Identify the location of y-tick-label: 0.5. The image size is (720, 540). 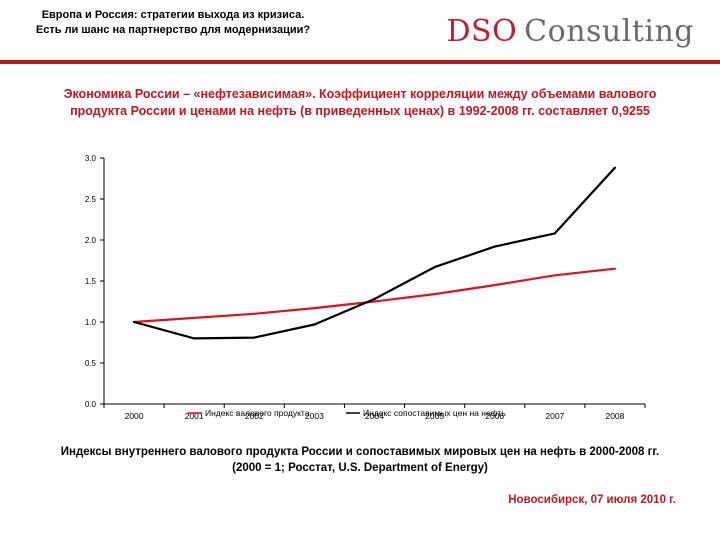
(91, 363).